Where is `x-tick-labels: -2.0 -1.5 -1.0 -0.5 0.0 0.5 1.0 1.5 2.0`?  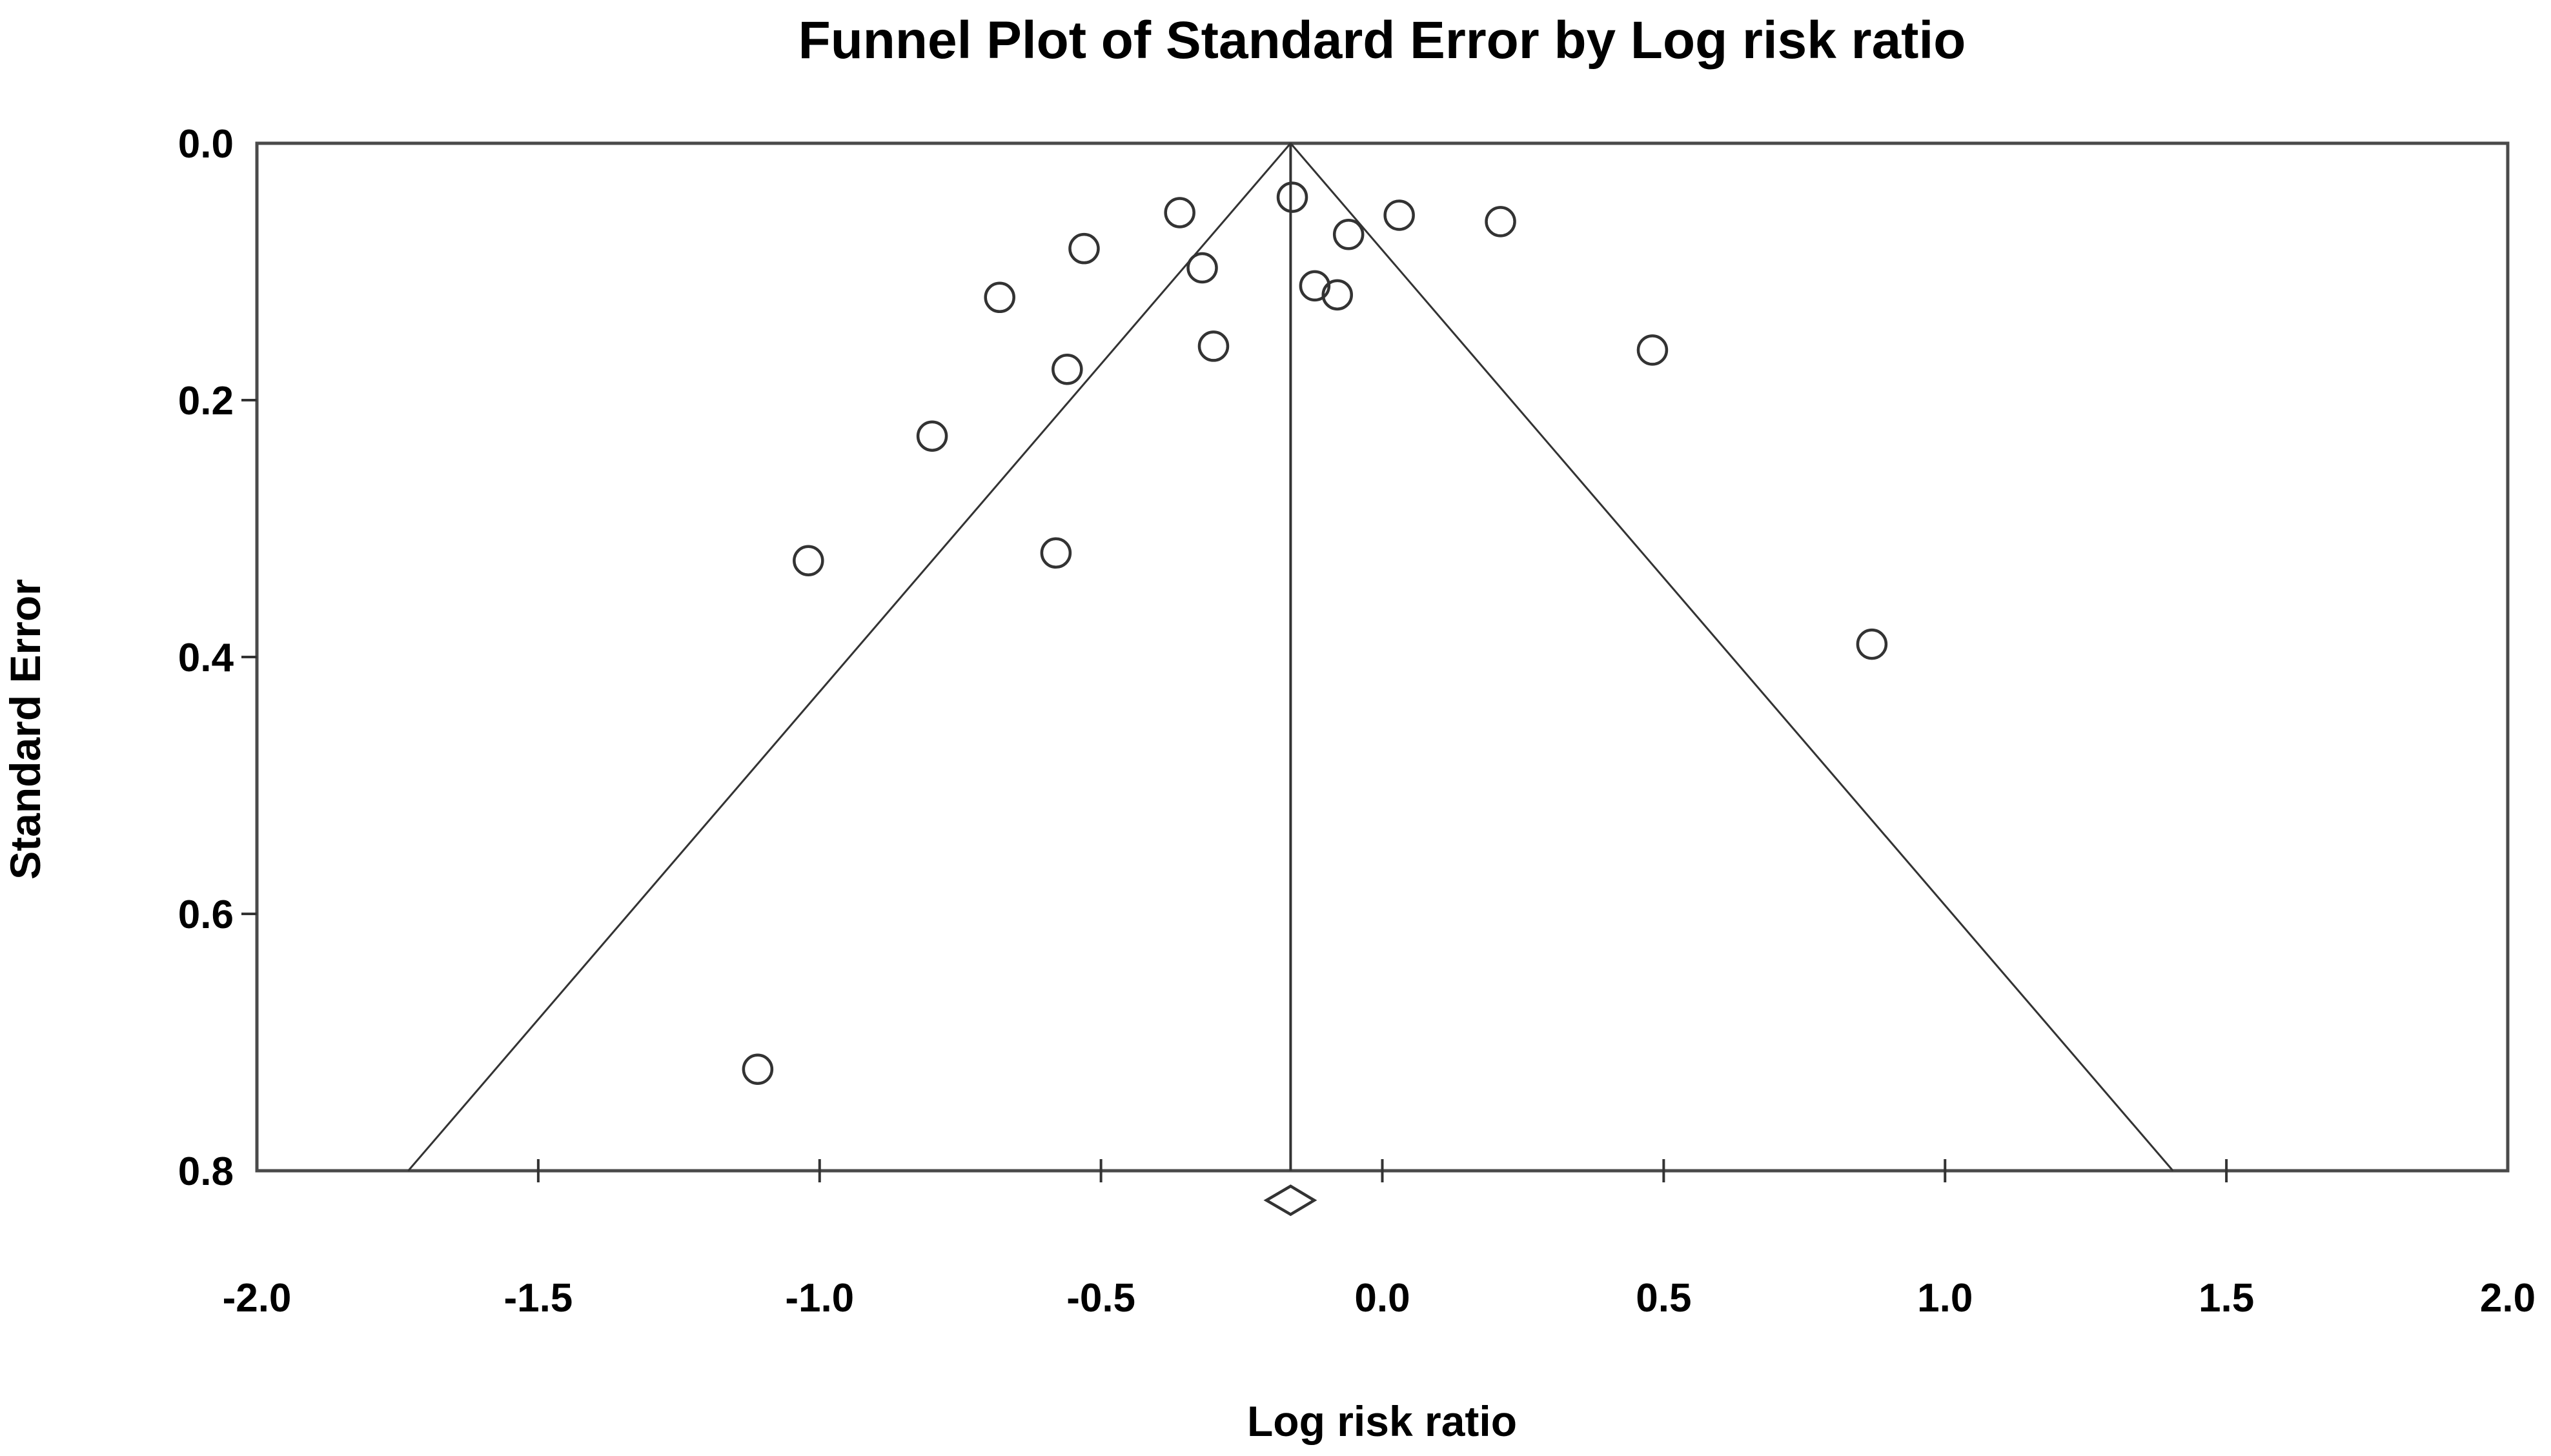 x-tick-labels: -2.0 -1.5 -1.0 -0.5 0.0 0.5 1.0 1.5 2.0 is located at coordinates (1379, 1298).